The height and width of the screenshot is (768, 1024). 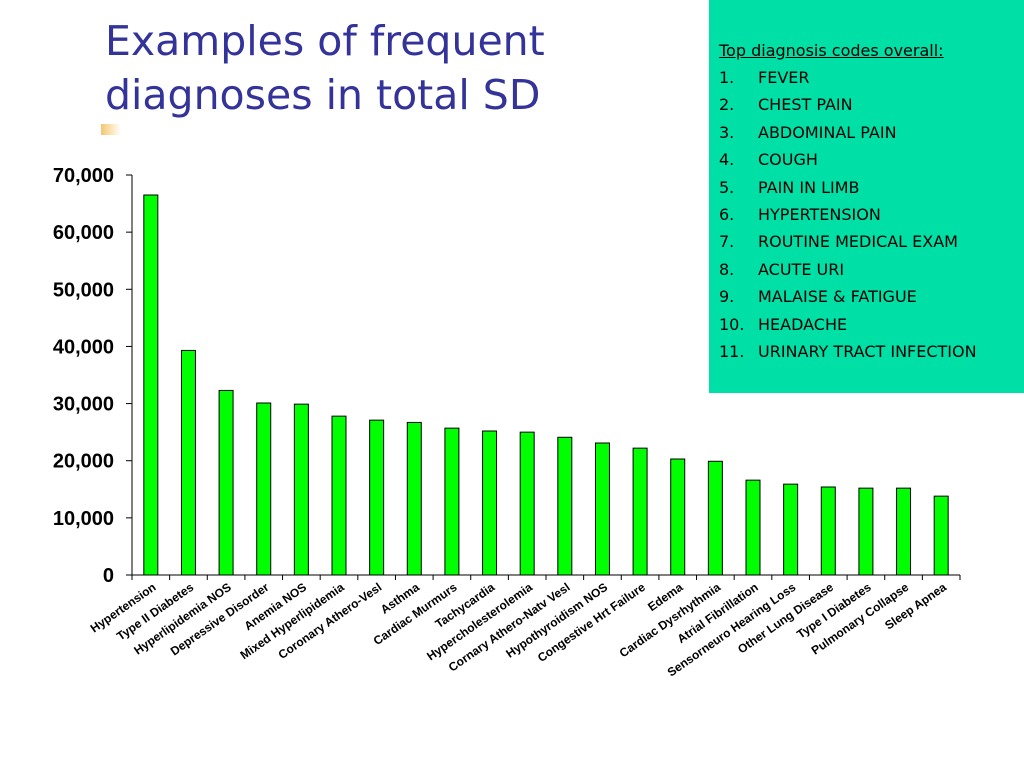 What do you see at coordinates (784, 77) in the screenshot?
I see `item-label: FEVER` at bounding box center [784, 77].